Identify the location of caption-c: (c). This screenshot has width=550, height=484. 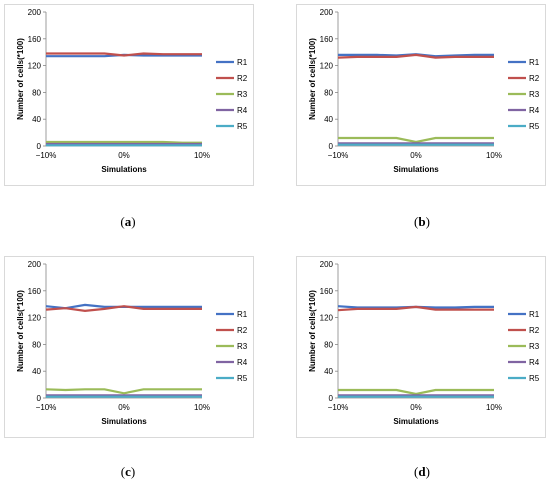
(128, 471).